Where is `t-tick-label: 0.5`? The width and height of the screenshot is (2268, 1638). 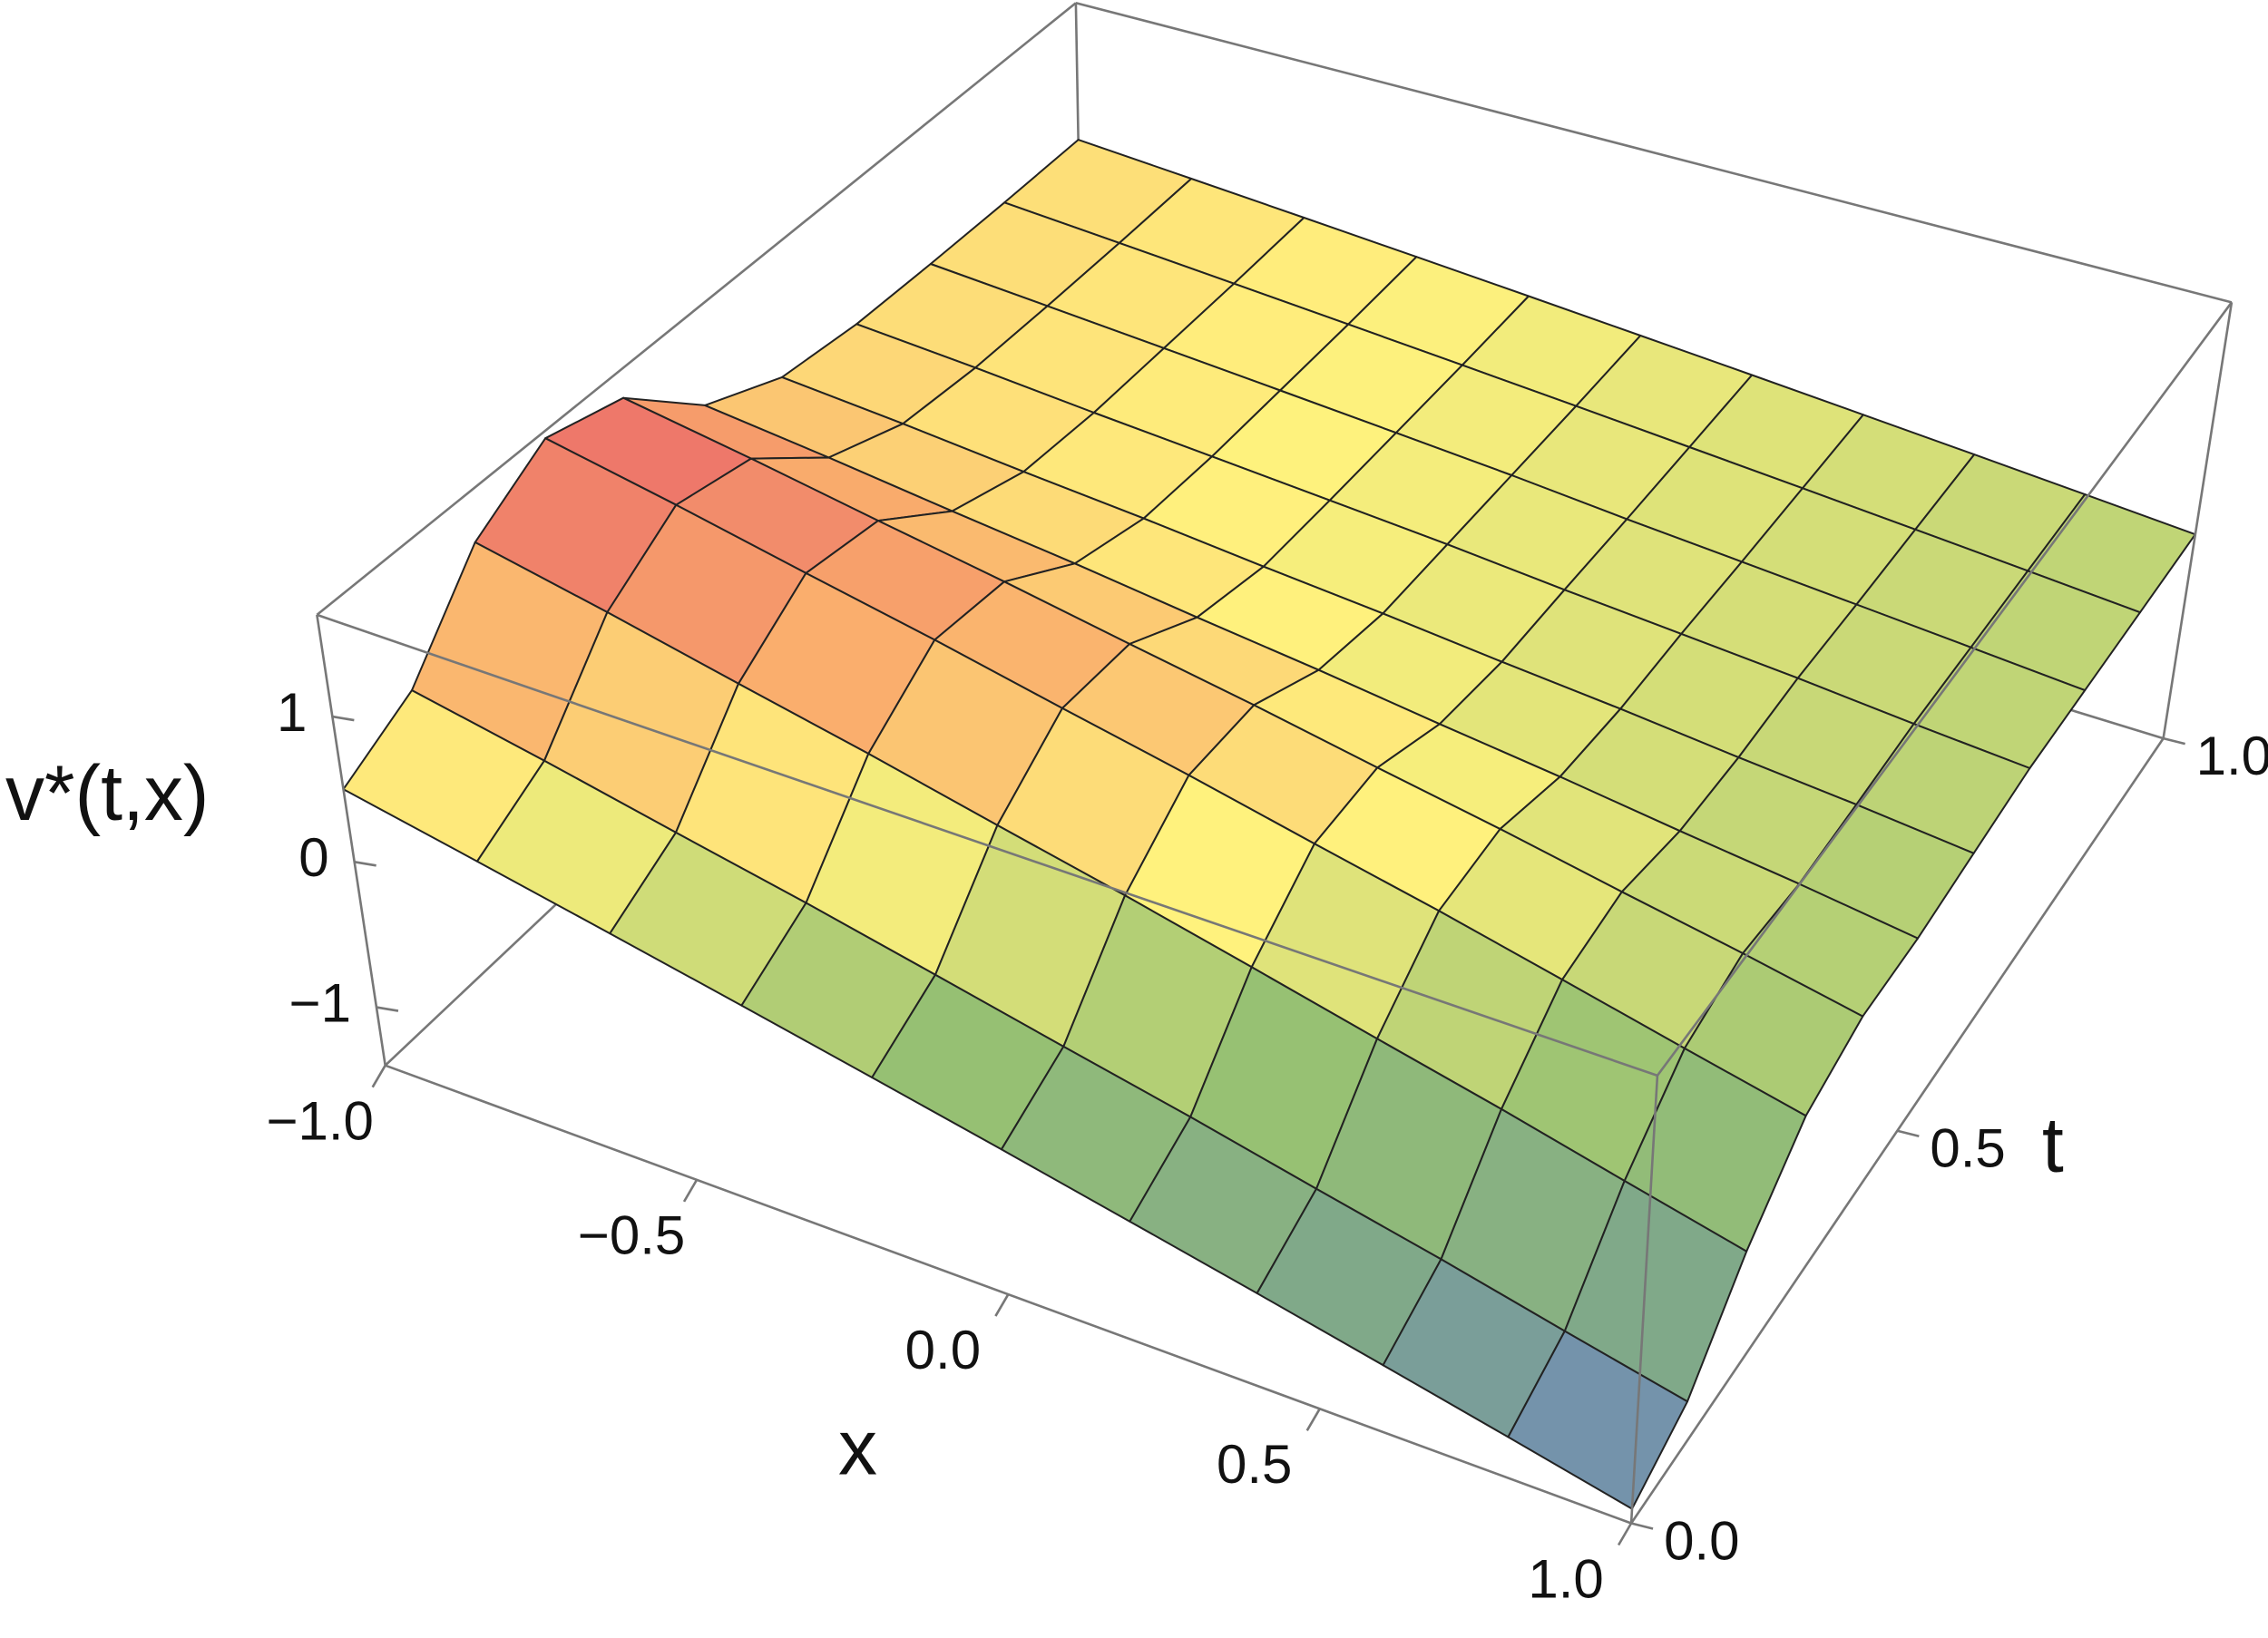
t-tick-label: 0.5 is located at coordinates (1968, 1148).